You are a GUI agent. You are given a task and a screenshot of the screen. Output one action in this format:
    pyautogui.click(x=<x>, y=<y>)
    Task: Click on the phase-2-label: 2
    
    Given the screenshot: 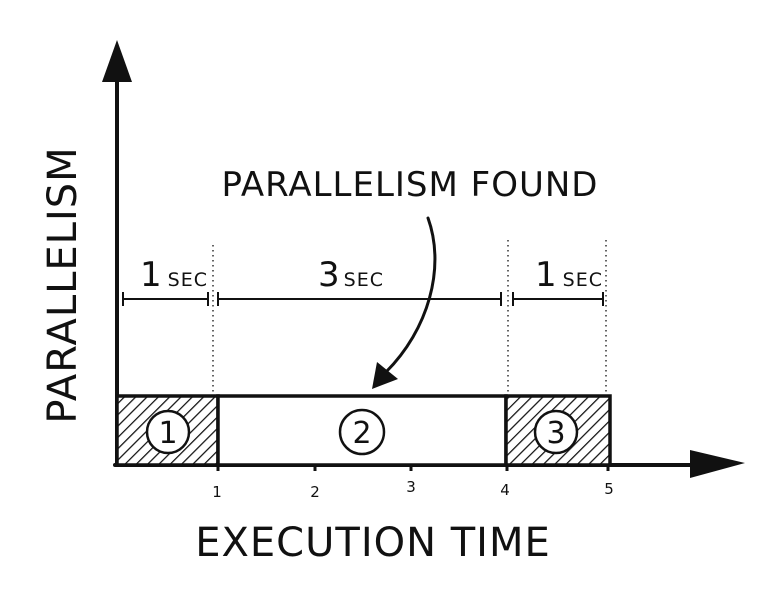 What is the action you would take?
    pyautogui.click(x=361, y=433)
    